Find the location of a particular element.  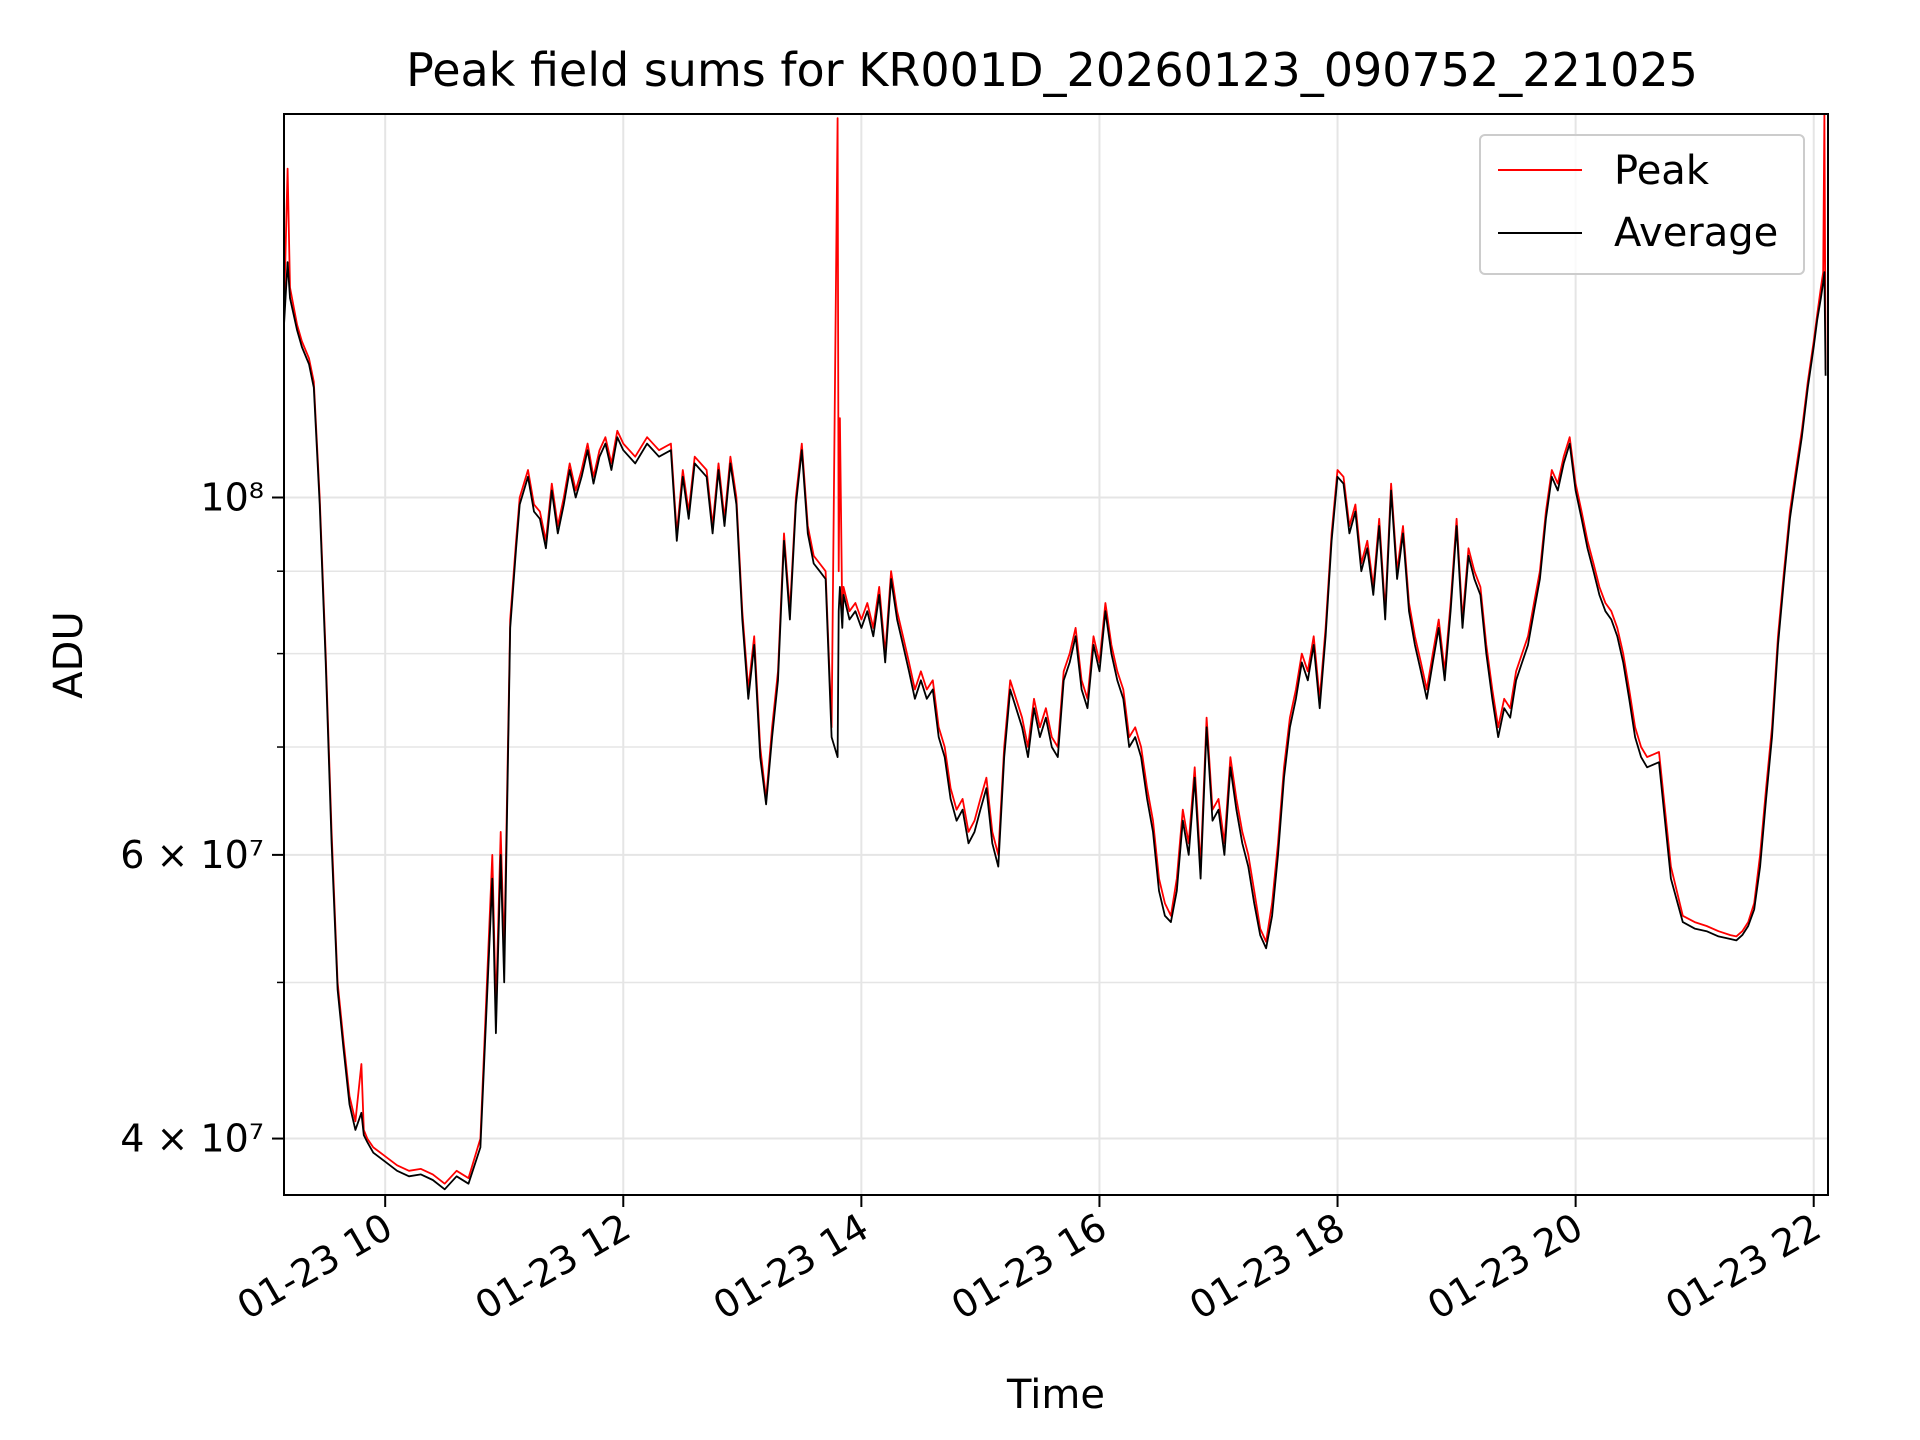

y-axis-label: ADU is located at coordinates (69, 654).